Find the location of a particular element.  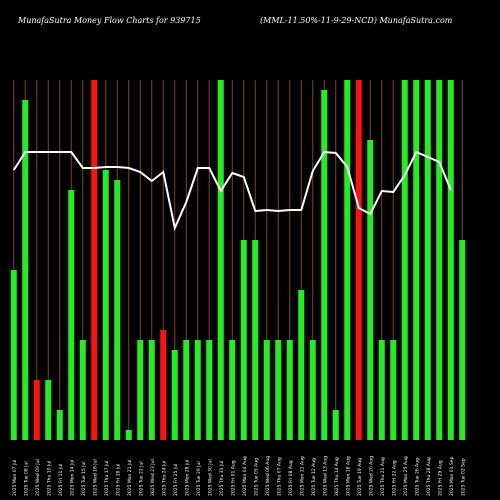

x-tick-label: 2025 Mon 25 Aug is located at coordinates (406, 476).